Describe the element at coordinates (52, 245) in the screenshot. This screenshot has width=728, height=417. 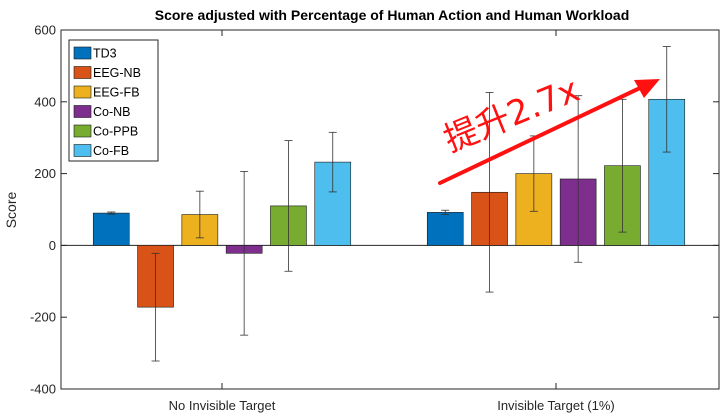
I see `y-tick-label: 0` at that location.